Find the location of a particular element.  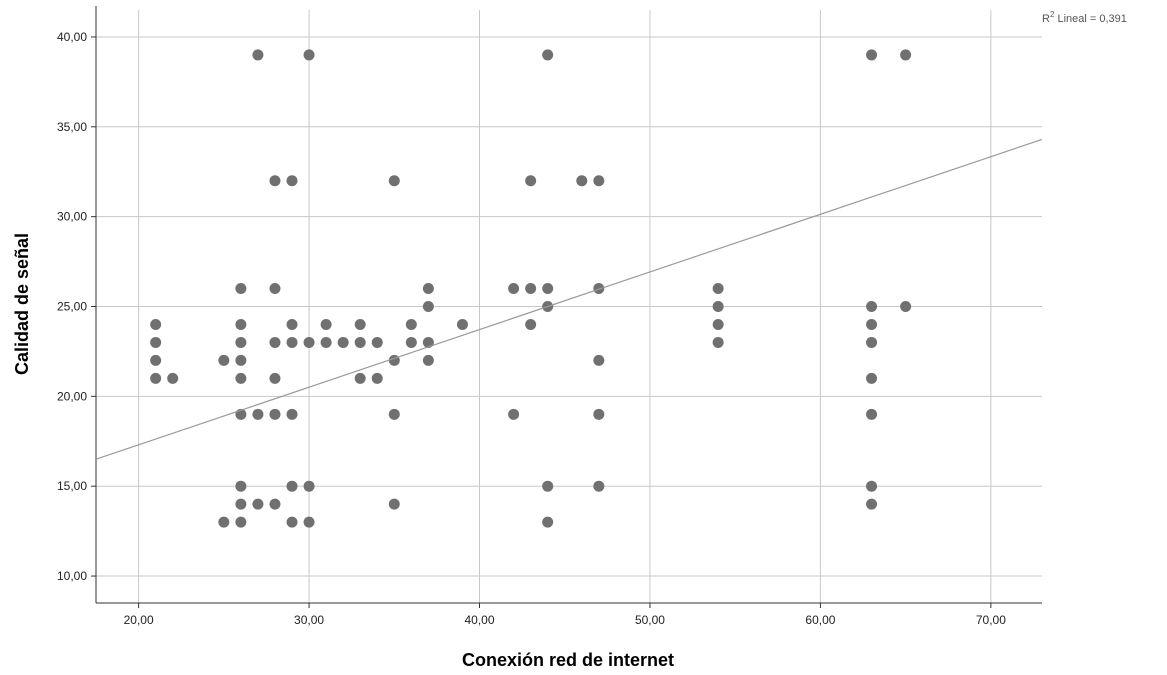

y-tick-label: 25,00 is located at coordinates (72, 307).